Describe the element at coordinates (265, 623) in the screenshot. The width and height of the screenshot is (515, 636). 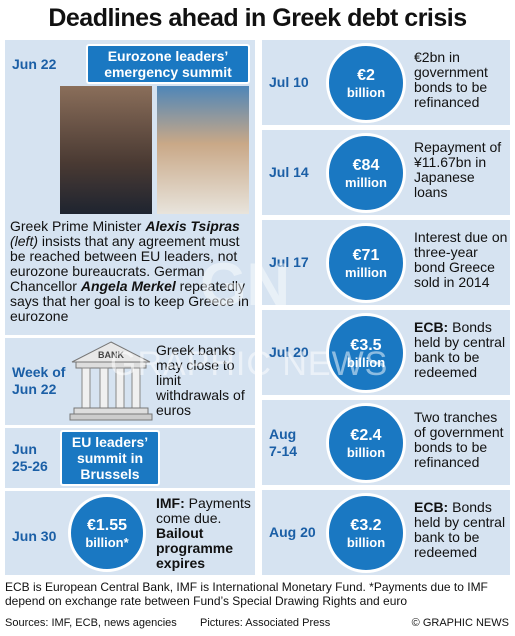
I see `picture-credit: Pictures: Associated Press` at that location.